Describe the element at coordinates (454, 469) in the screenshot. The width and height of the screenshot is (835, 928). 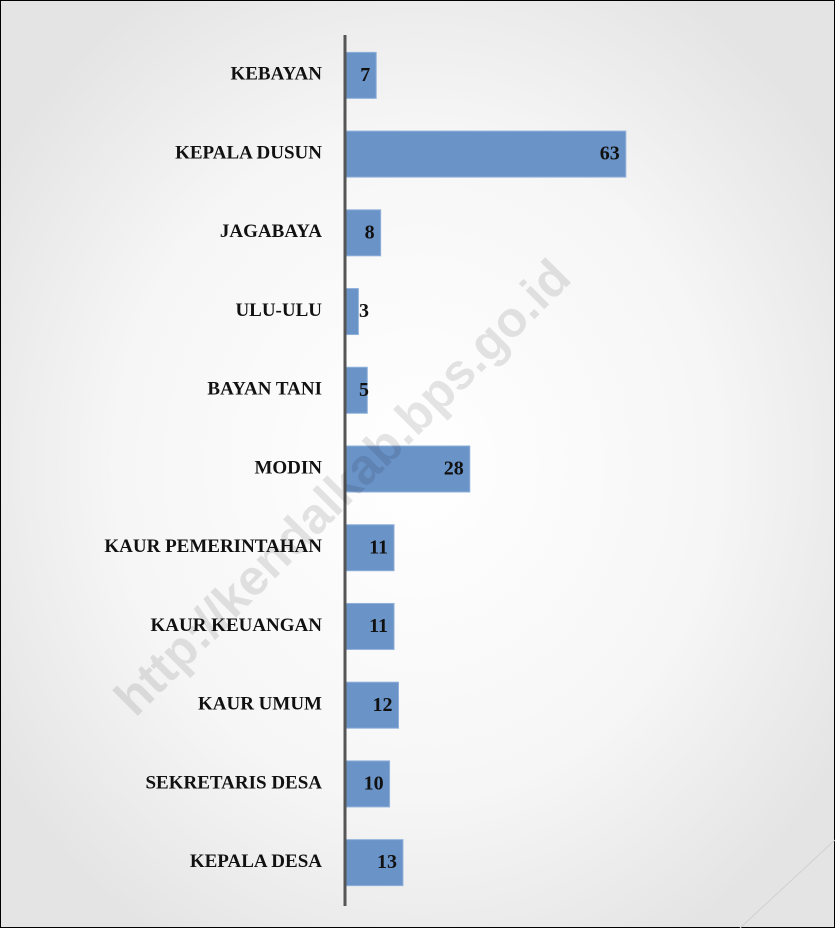
I see `data-label: 28` at that location.